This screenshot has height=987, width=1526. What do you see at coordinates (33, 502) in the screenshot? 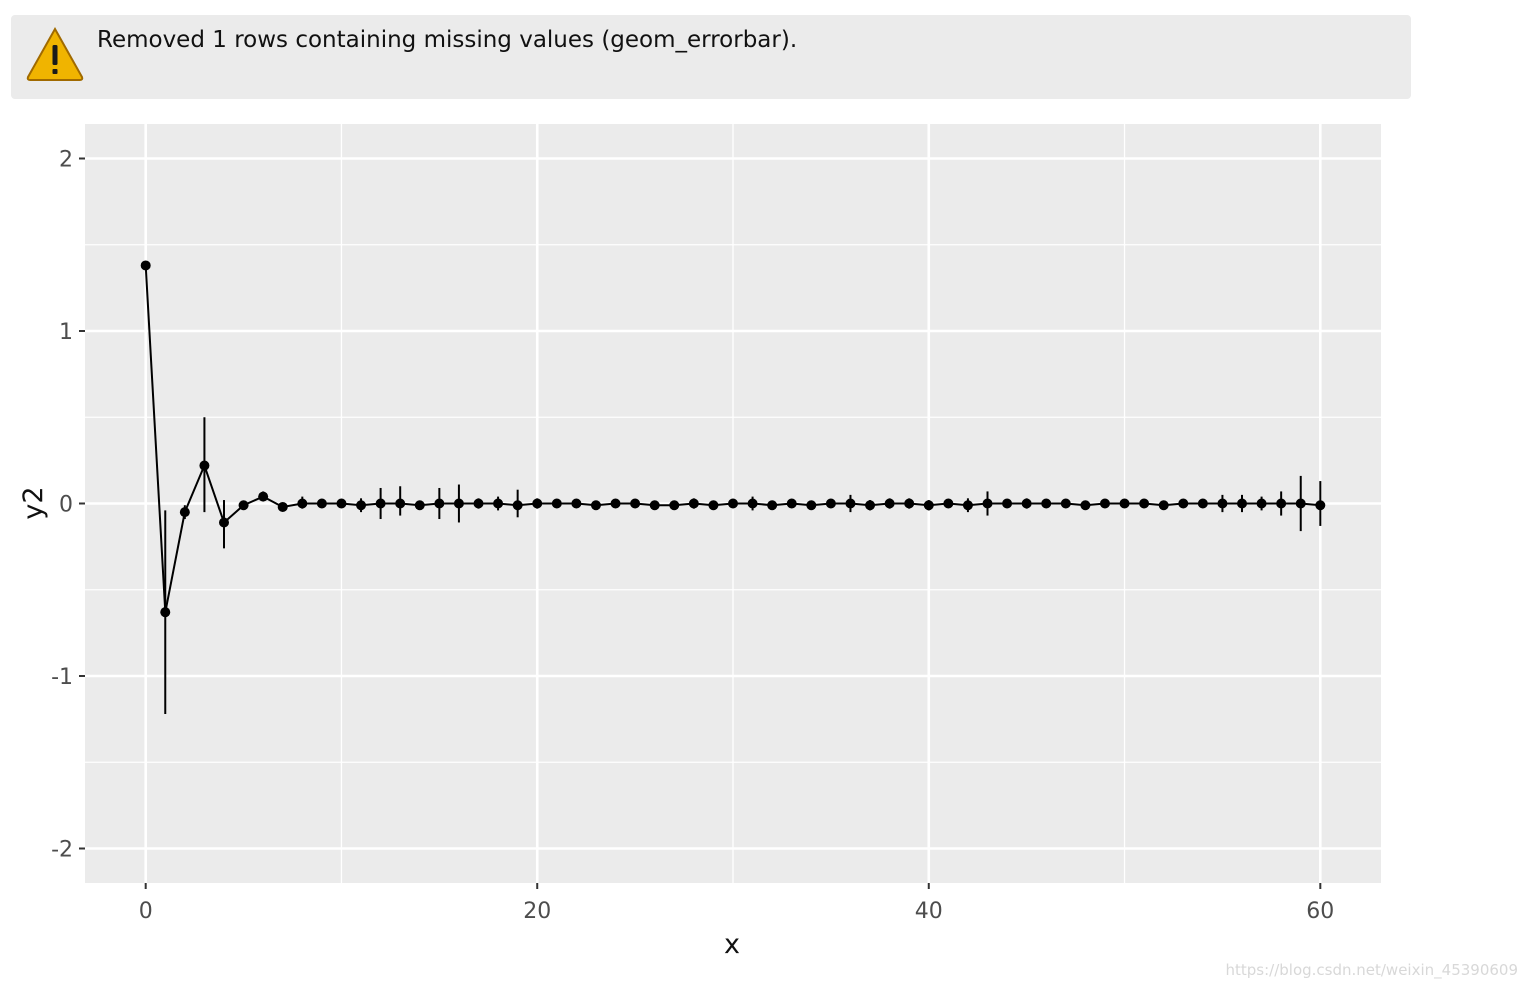
I see `y-axis-title: y2` at bounding box center [33, 502].